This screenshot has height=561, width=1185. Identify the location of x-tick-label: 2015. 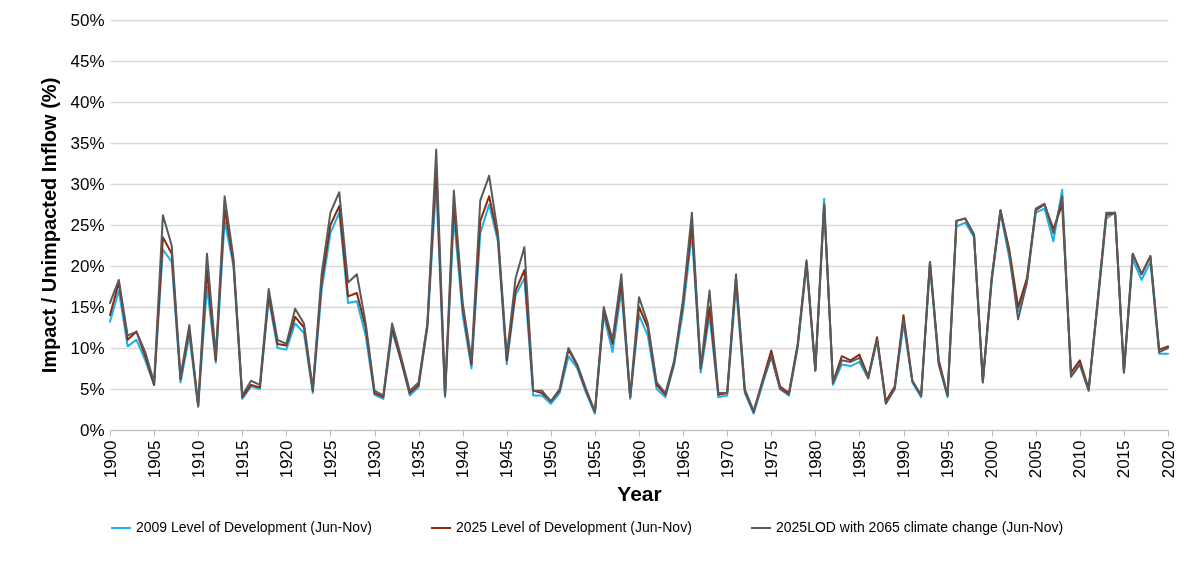
(1124, 459).